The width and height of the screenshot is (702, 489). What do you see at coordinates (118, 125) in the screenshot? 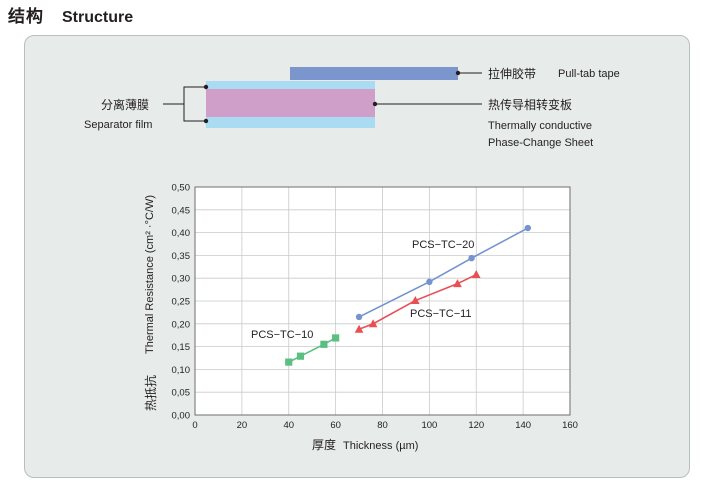
I see `separator-label-en: Separator film` at bounding box center [118, 125].